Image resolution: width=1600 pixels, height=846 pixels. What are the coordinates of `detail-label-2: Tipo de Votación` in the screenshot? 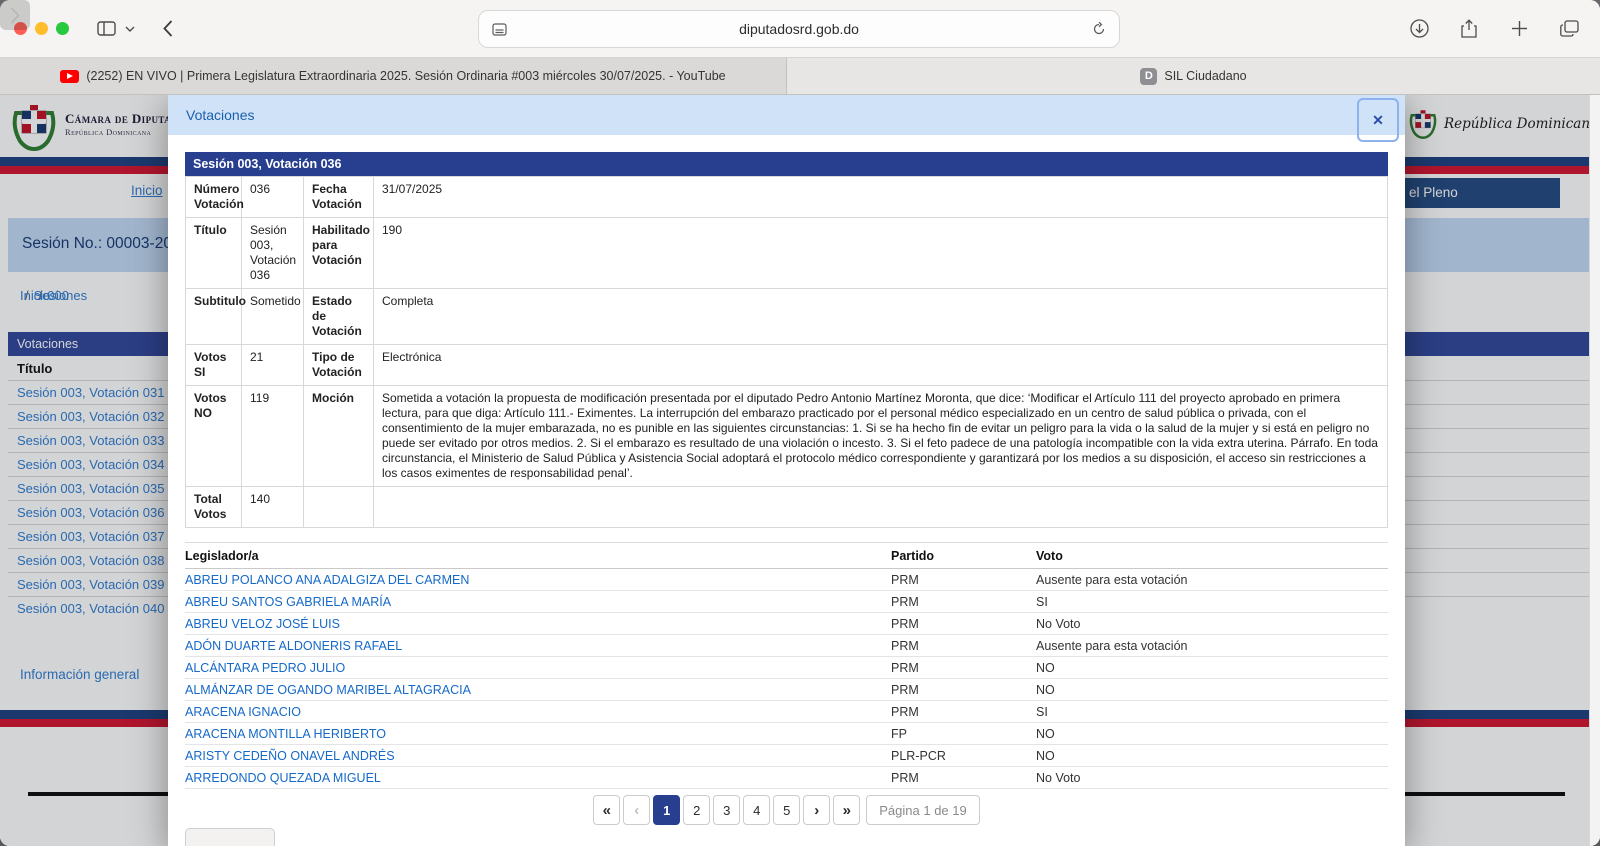 It's located at (338, 365).